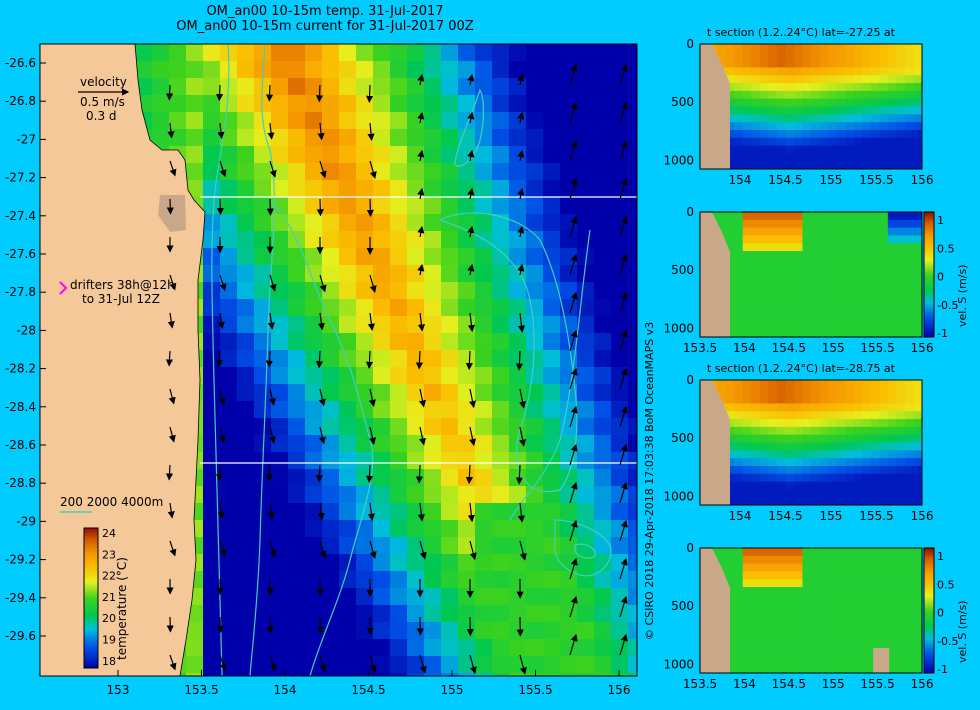 This screenshot has width=980, height=710. Describe the element at coordinates (962, 631) in the screenshot. I see `velocity-colorbar-label: vel. S (m/s)` at that location.